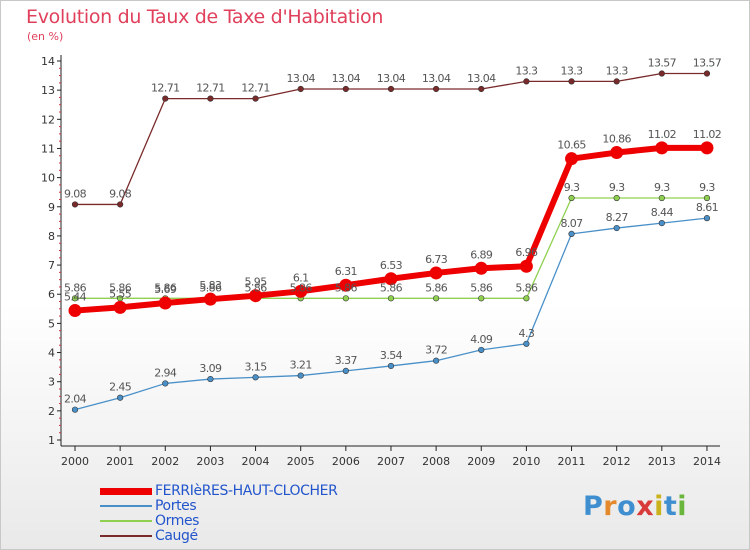 This screenshot has height=550, width=750. Describe the element at coordinates (51, 265) in the screenshot. I see `y-tick-label: 7` at that location.